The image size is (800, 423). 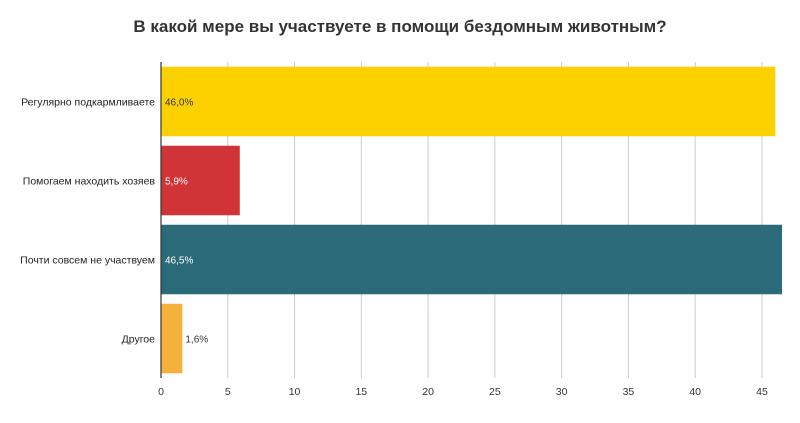 I want to click on x-tick-label: 5, so click(x=228, y=392).